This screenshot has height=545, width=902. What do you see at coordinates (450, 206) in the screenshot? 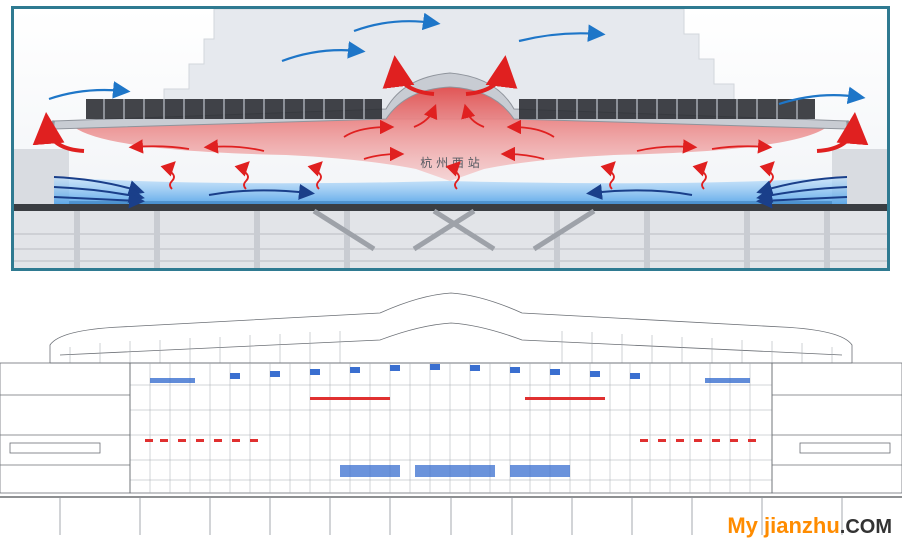
I see `platform-slab` at bounding box center [450, 206].